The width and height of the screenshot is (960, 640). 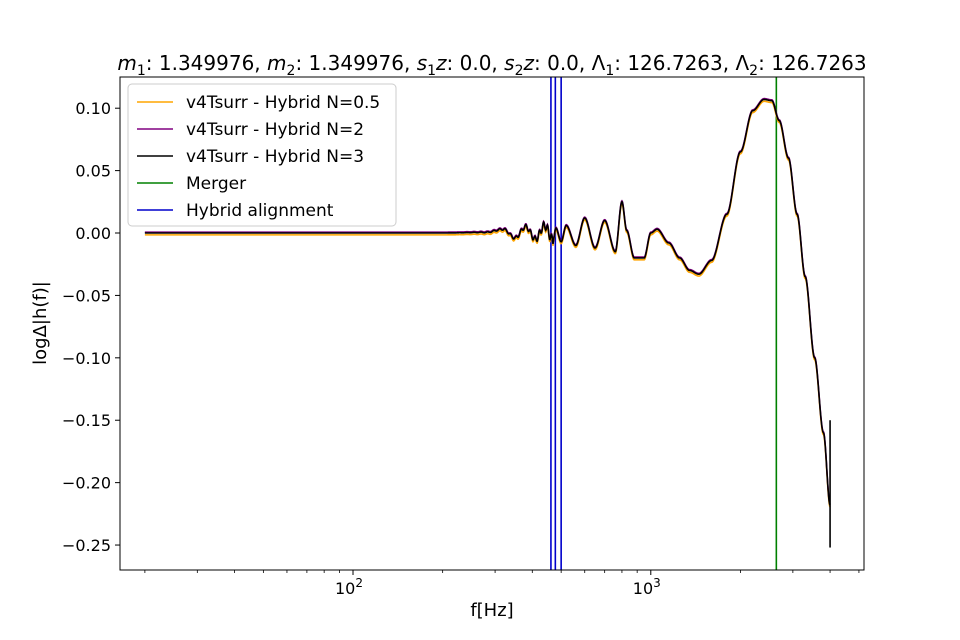 I want to click on y-tick-label: 0.10, so click(x=93, y=108).